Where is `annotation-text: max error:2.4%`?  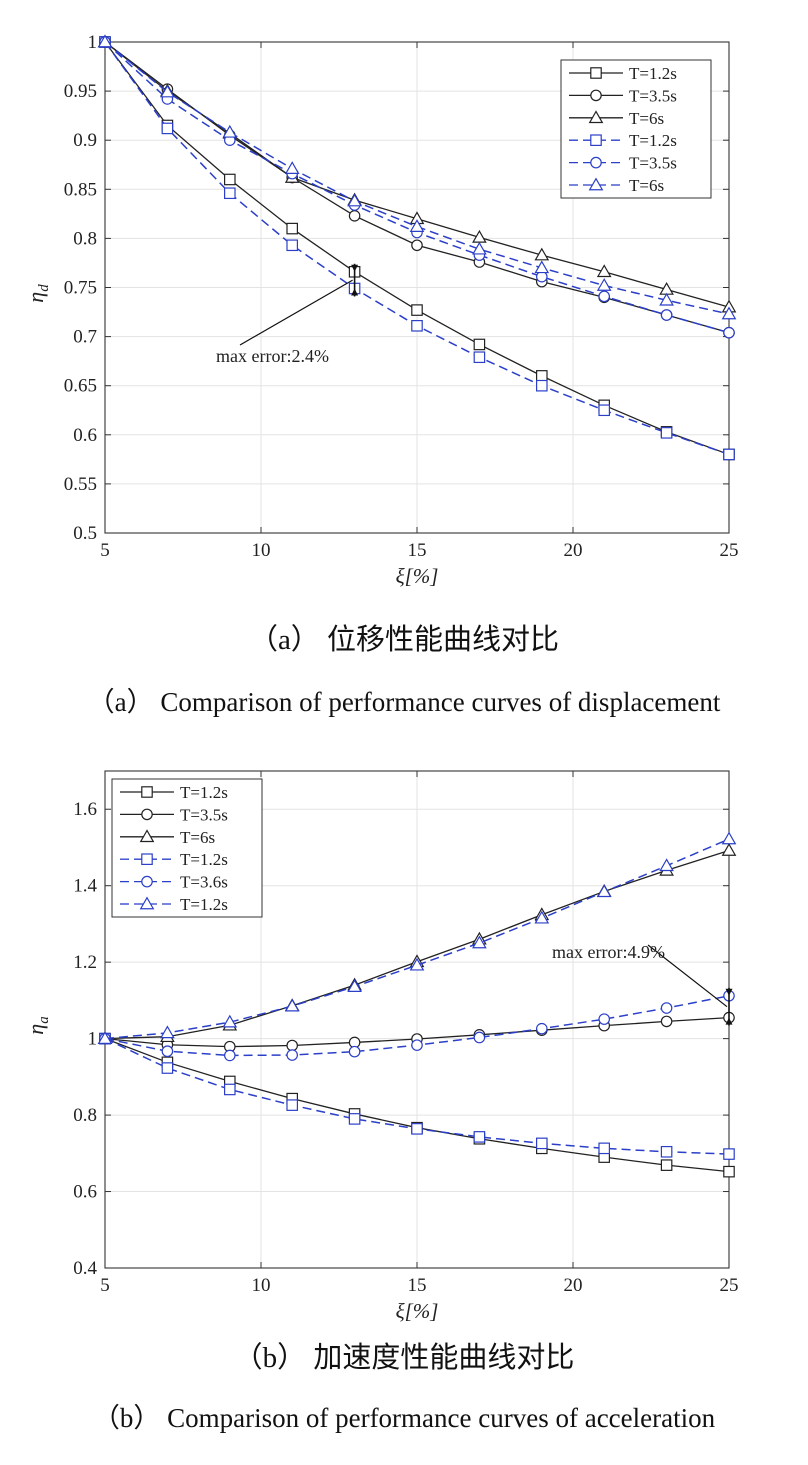 annotation-text: max error:2.4% is located at coordinates (272, 356).